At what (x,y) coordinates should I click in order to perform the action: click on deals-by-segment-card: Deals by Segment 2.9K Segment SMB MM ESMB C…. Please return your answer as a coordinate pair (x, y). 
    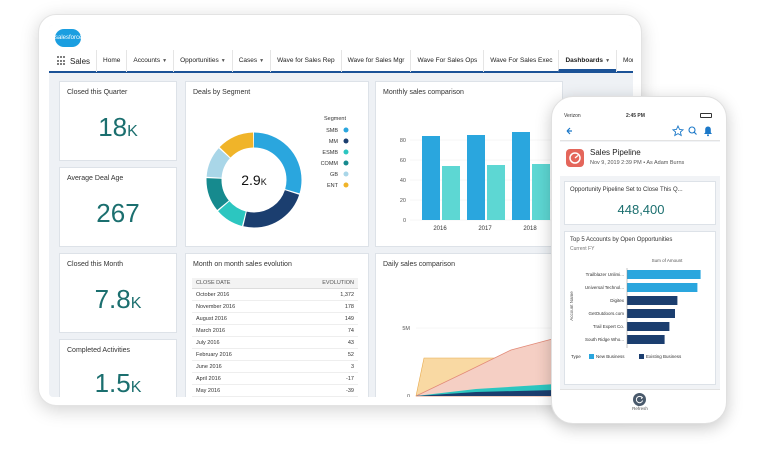
    Looking at the image, I should click on (277, 164).